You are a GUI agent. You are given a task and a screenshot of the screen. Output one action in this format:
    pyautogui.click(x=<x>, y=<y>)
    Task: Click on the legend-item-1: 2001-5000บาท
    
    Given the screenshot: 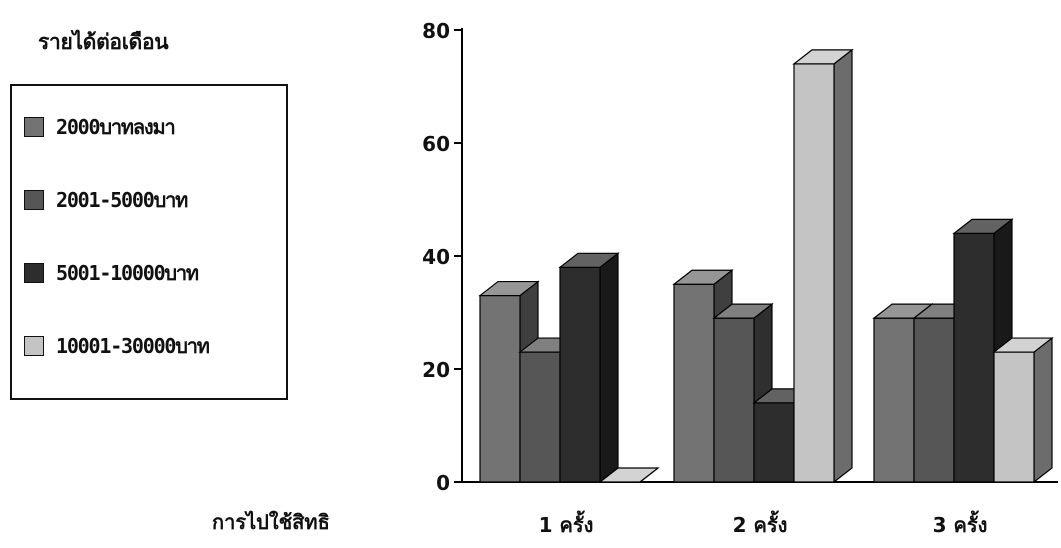 What is the action you would take?
    pyautogui.click(x=106, y=200)
    